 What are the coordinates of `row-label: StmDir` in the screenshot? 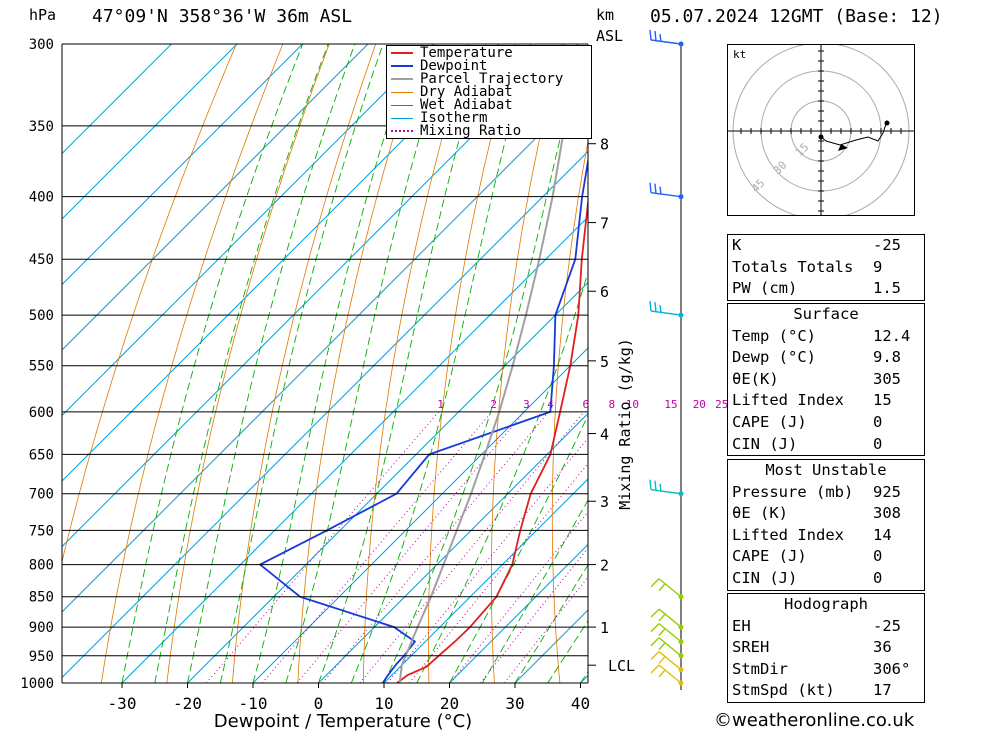 It's located at (760, 668).